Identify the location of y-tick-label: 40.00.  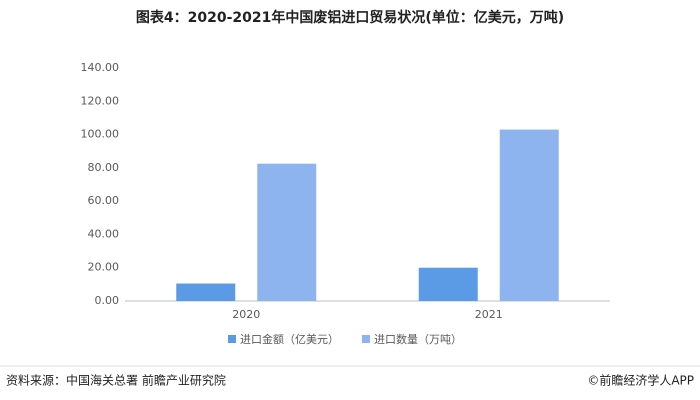
(104, 233).